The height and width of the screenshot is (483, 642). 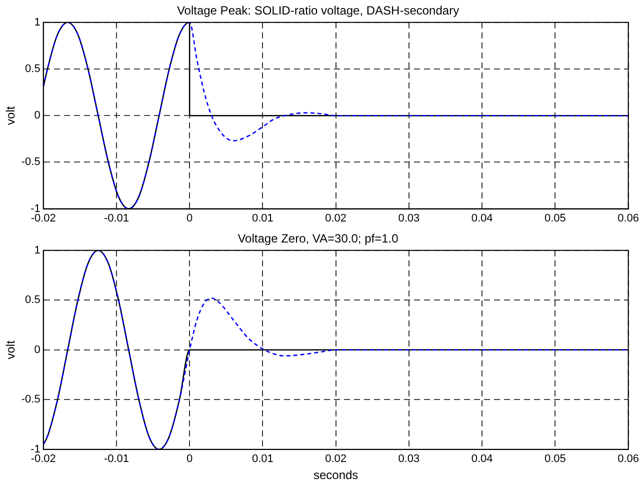 What do you see at coordinates (335, 475) in the screenshot?
I see `x-axis-title: seconds` at bounding box center [335, 475].